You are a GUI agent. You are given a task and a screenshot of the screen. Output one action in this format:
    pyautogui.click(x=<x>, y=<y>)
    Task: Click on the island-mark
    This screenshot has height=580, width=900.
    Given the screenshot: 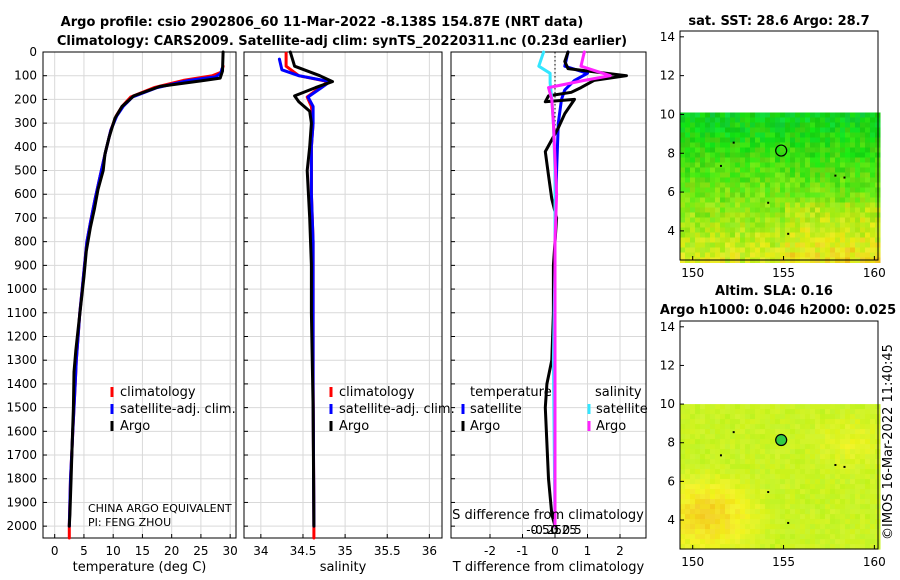 What is the action you would take?
    pyautogui.click(x=720, y=165)
    